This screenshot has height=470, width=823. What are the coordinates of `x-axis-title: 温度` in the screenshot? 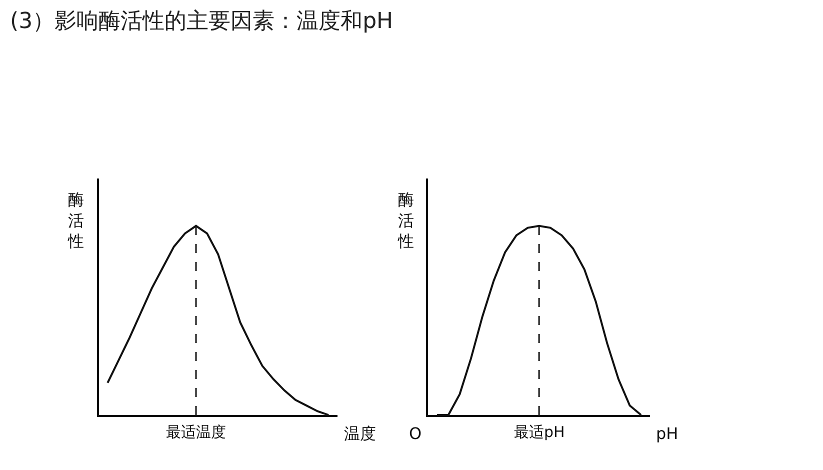 It's located at (360, 433).